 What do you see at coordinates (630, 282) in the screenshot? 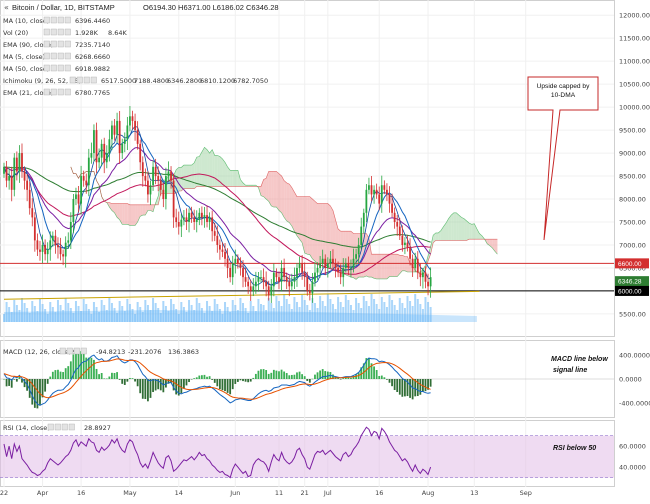
I see `price-tag-text: 6346.28` at bounding box center [630, 282].